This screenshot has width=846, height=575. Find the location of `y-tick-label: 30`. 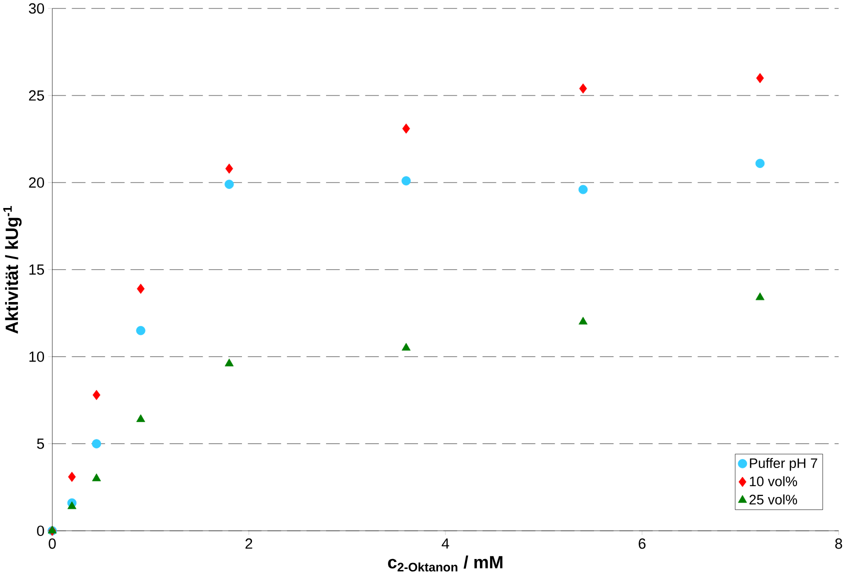

y-tick-label: 30 is located at coordinates (36, 8).